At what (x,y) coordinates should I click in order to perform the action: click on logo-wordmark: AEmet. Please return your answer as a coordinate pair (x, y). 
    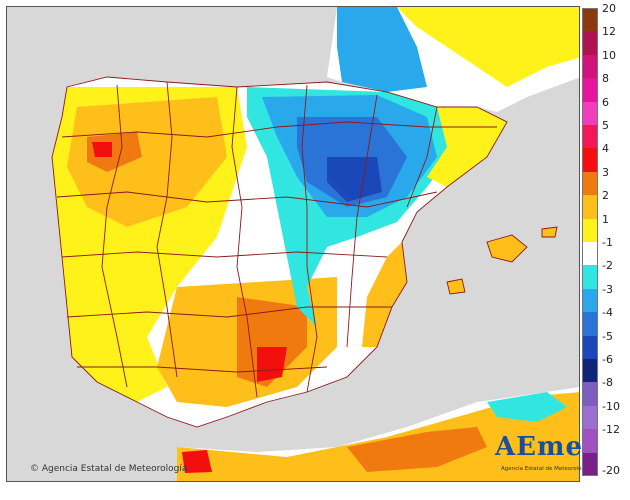
    Looking at the image, I should click on (546, 447).